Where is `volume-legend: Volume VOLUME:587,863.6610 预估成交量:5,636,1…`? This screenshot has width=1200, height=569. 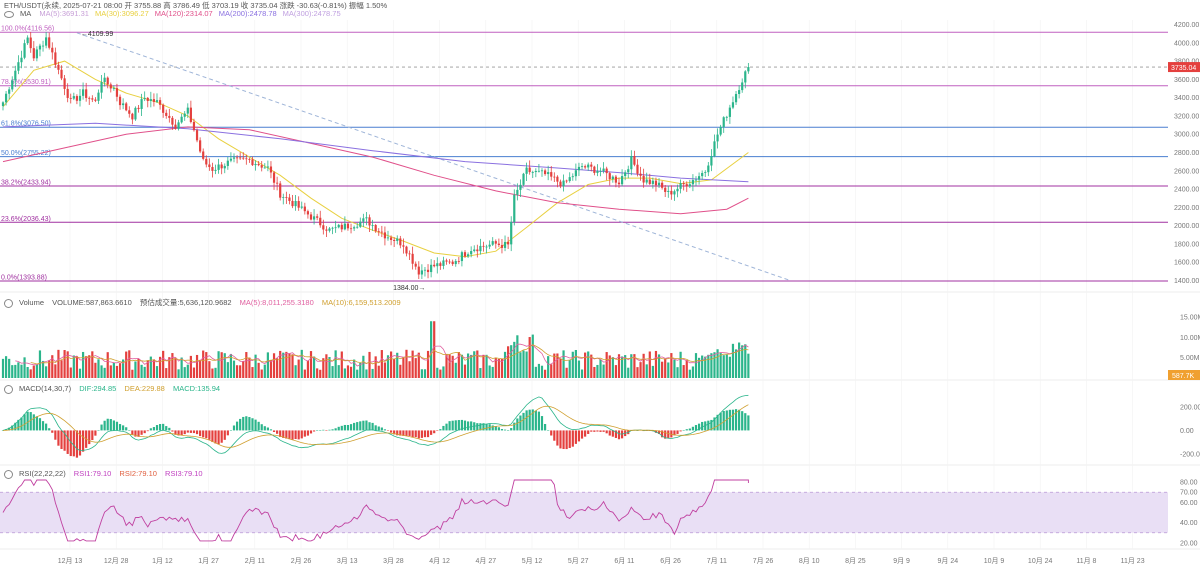 volume-legend: Volume VOLUME:587,863.6610 预估成交量:5,636,1… is located at coordinates (205, 302).